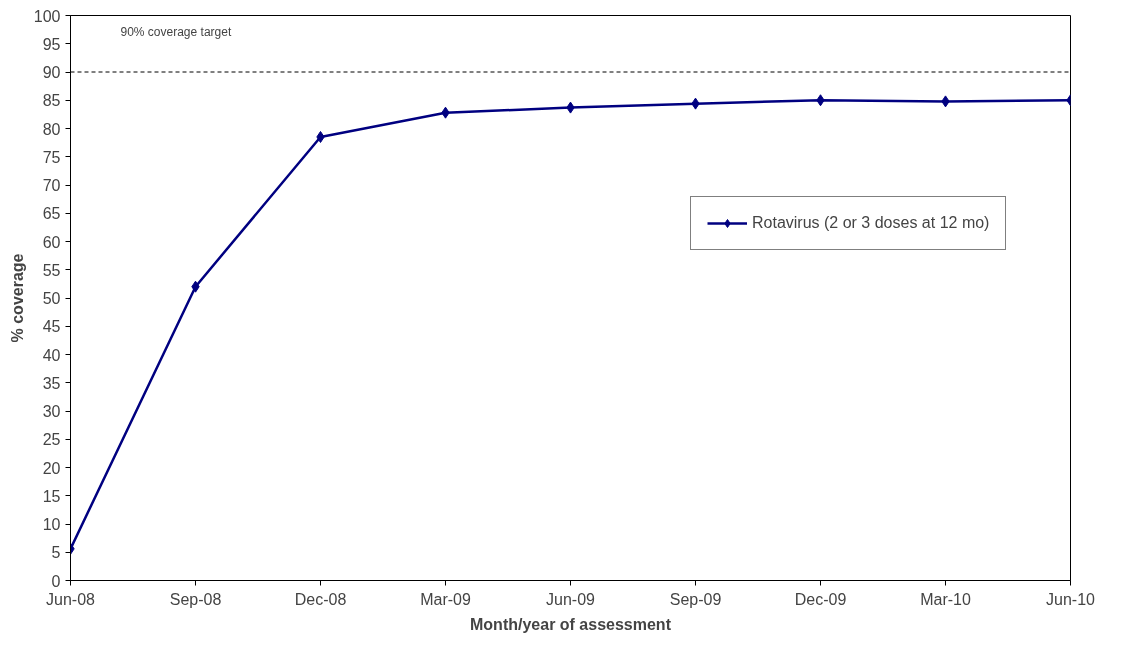 The height and width of the screenshot is (659, 1125). What do you see at coordinates (176, 32) in the screenshot?
I see `ref-line-label: 90% coverage target` at bounding box center [176, 32].